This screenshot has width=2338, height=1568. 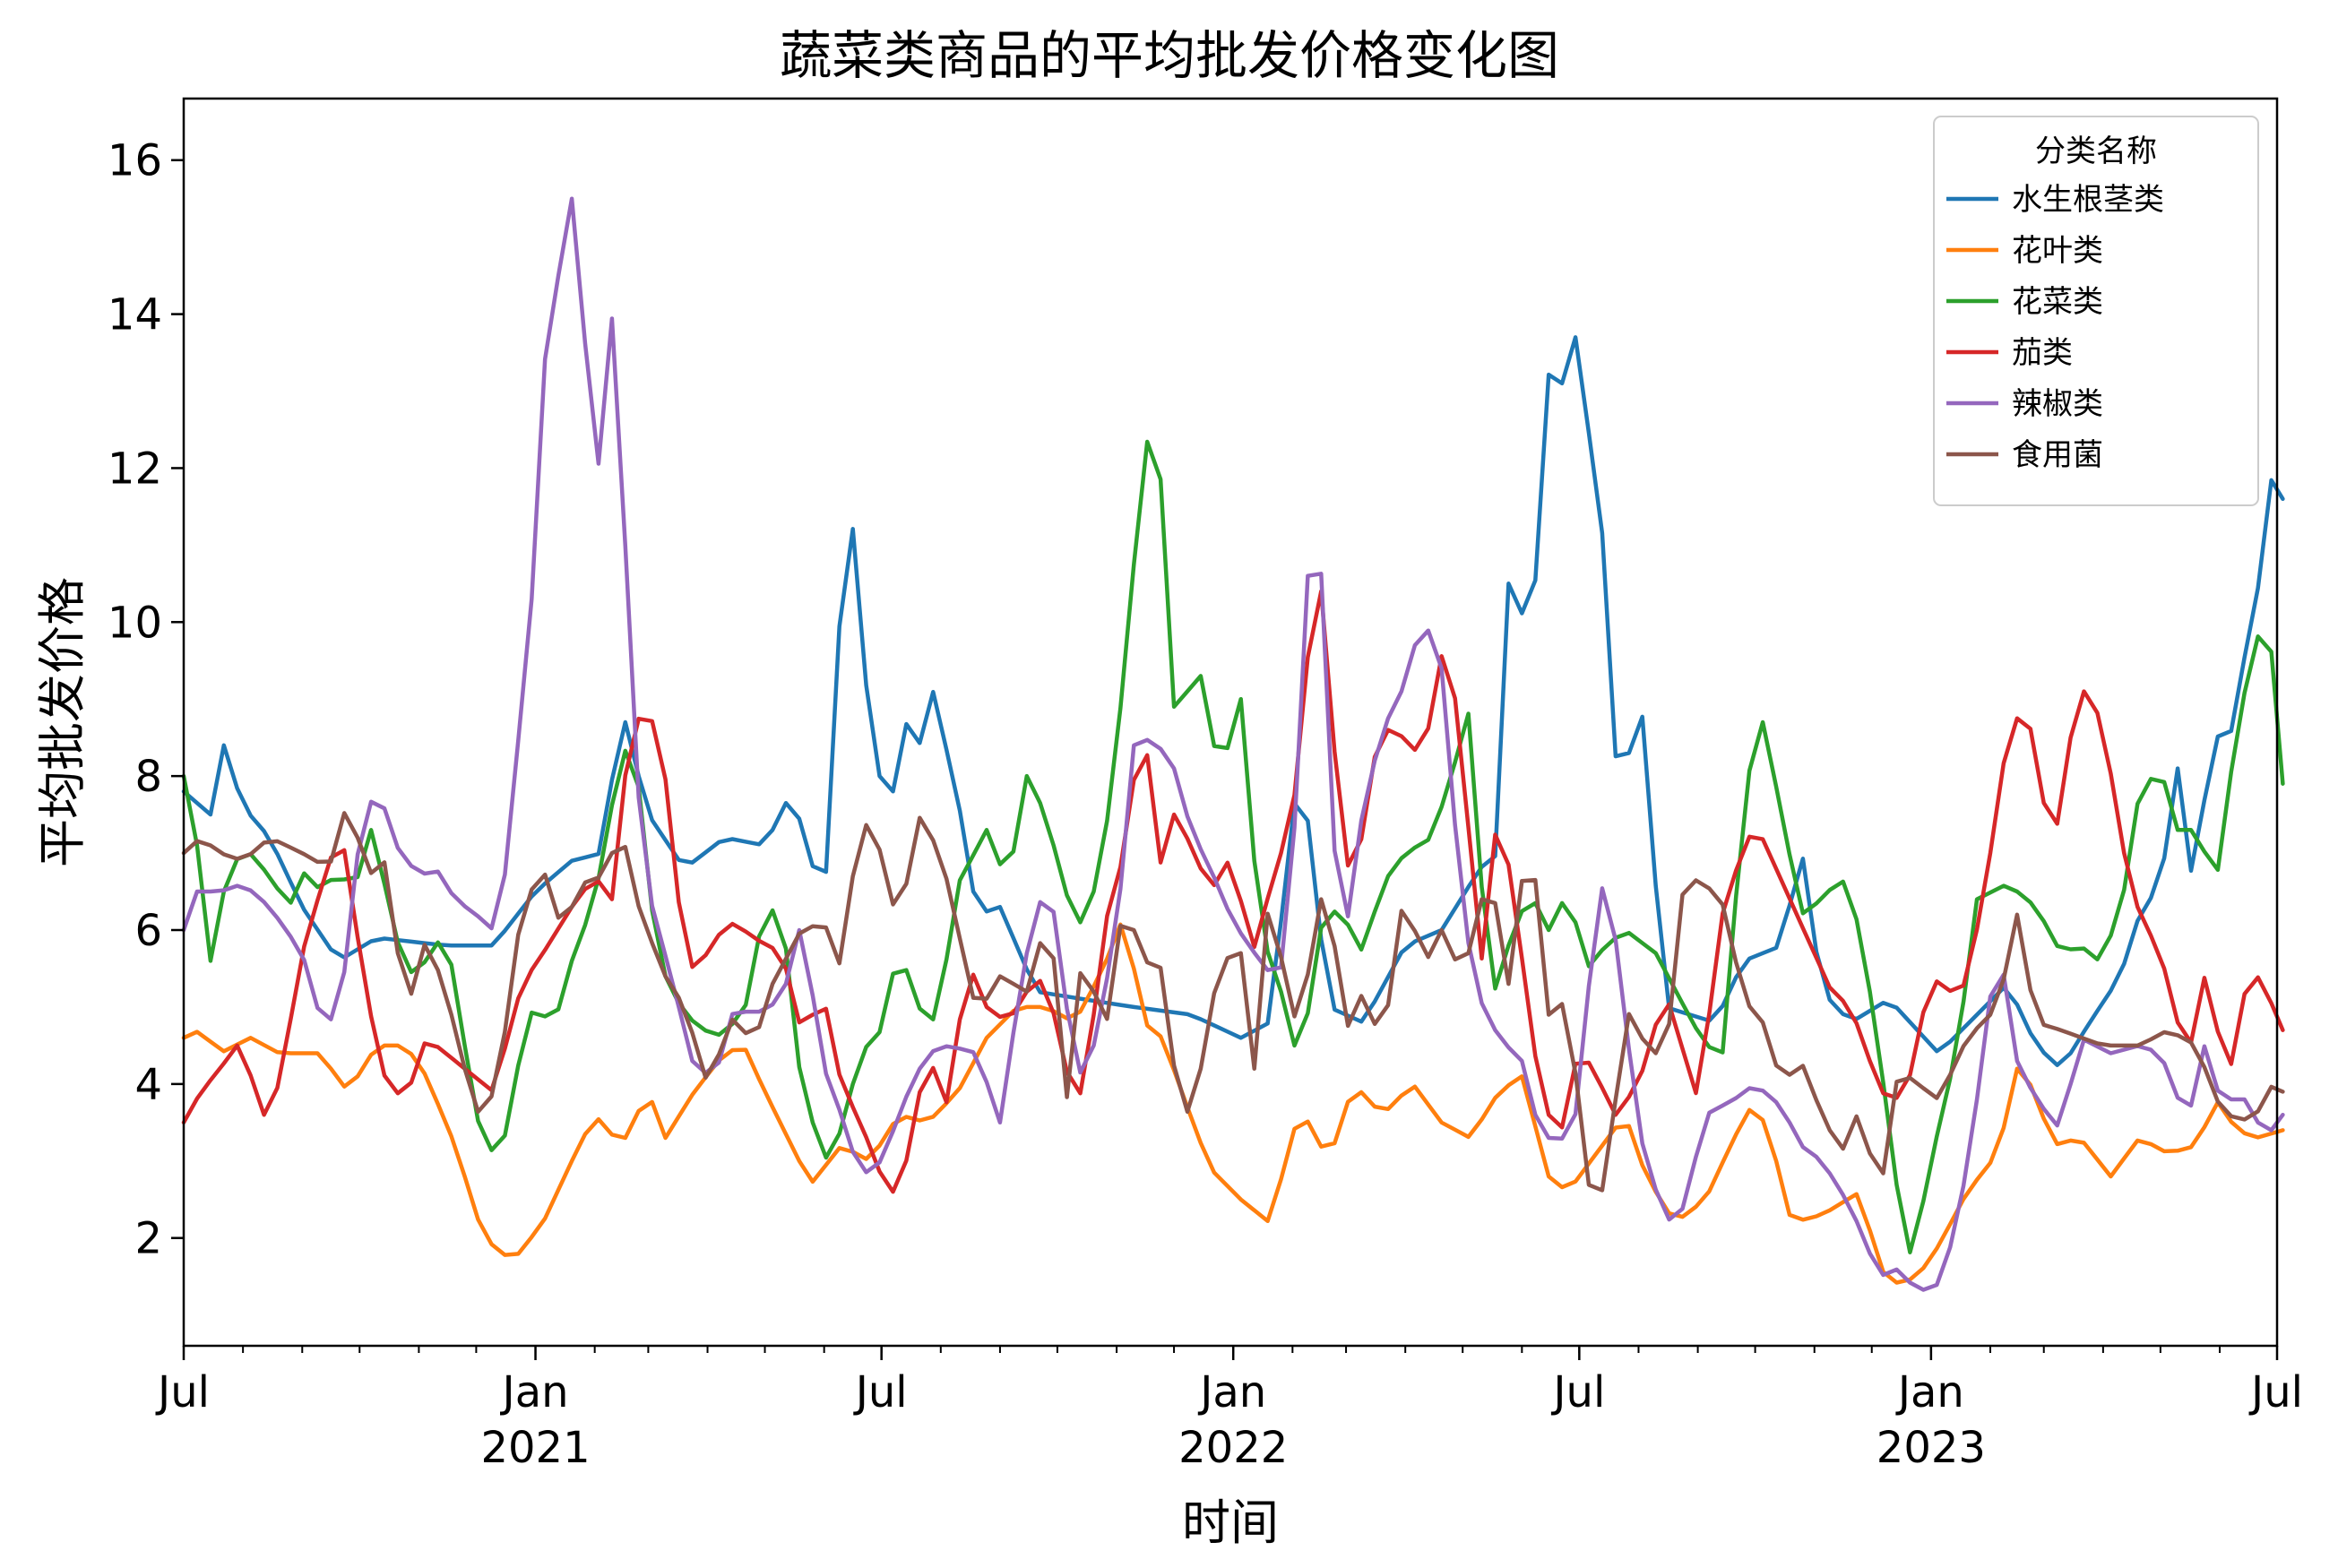 I want to click on chart-title: 蔬菜类商品的平均批发价格变化图, so click(x=1169, y=55).